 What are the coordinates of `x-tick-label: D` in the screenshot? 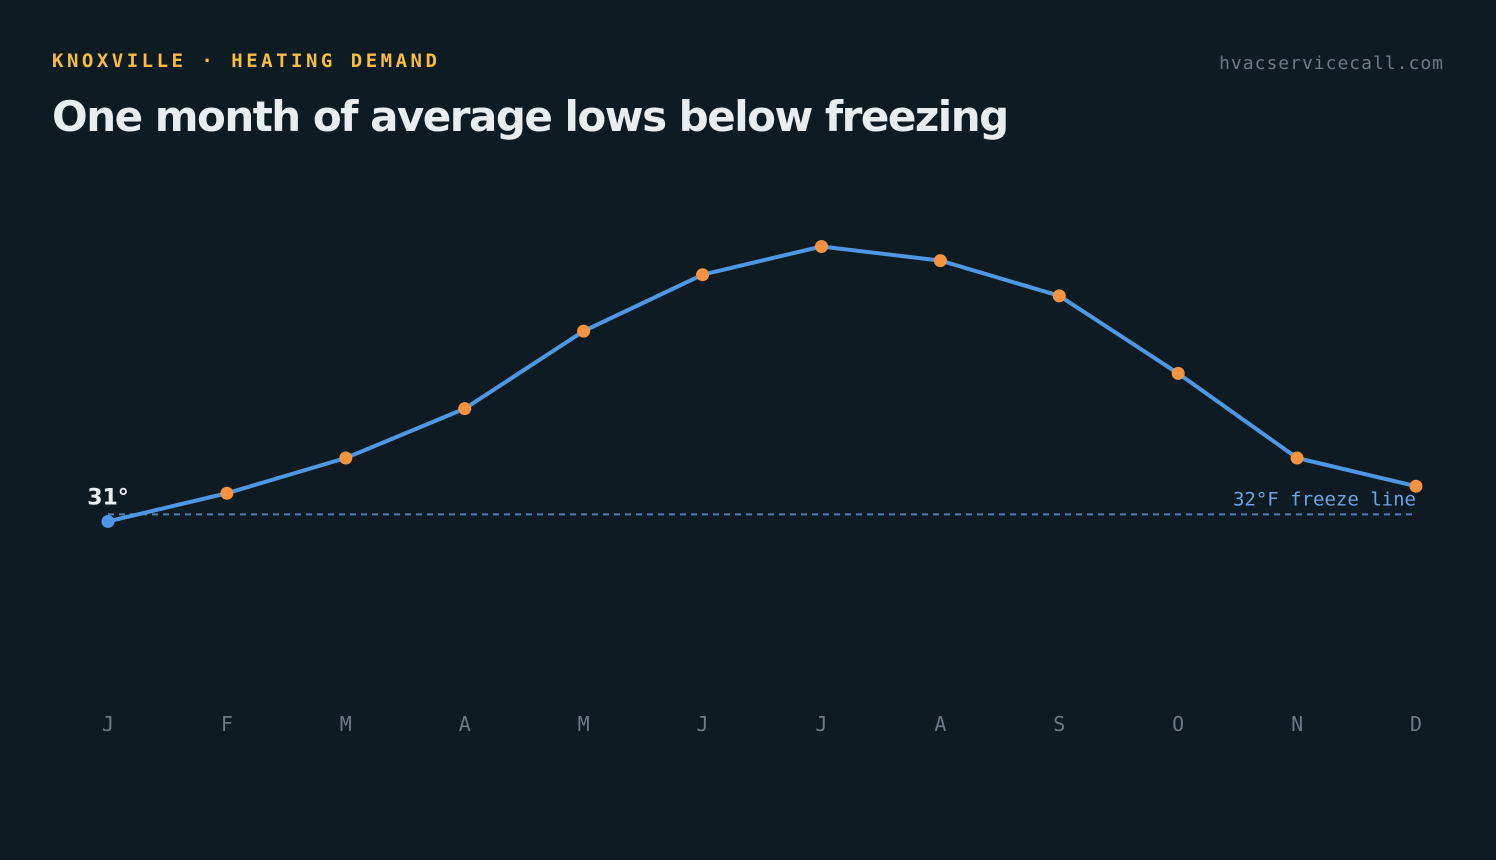 It's located at (1416, 724).